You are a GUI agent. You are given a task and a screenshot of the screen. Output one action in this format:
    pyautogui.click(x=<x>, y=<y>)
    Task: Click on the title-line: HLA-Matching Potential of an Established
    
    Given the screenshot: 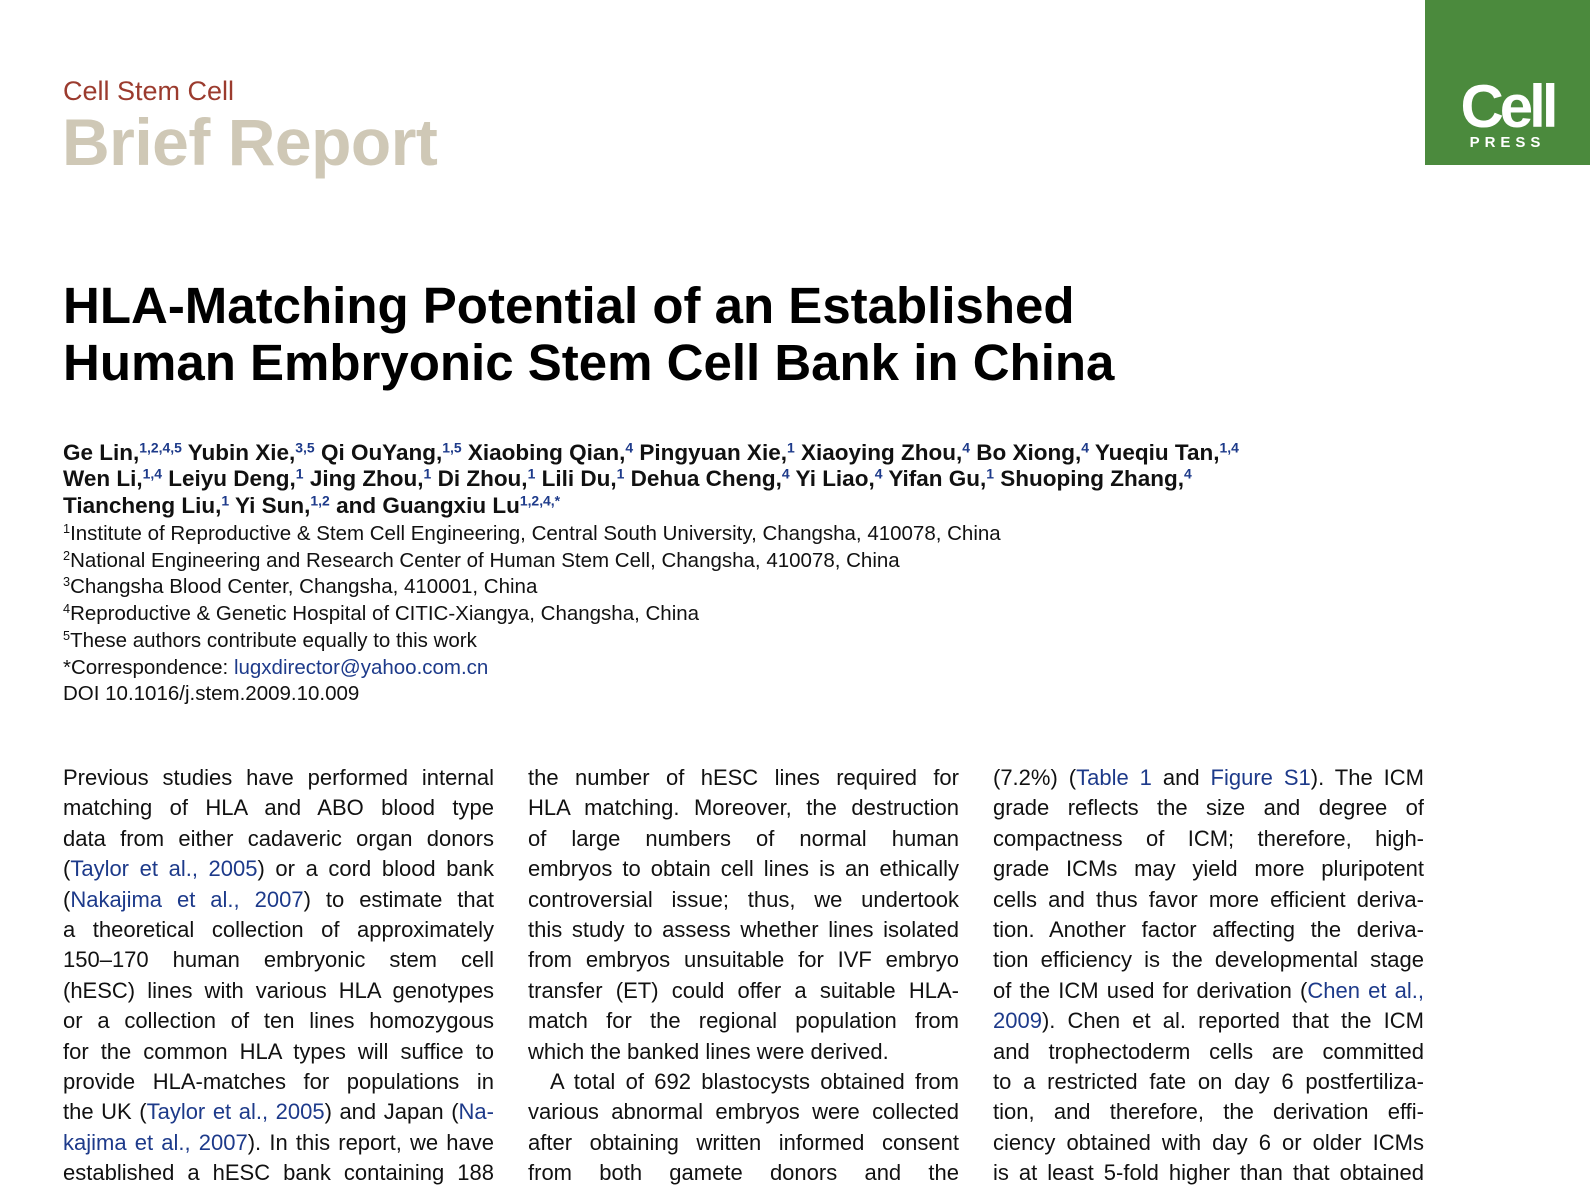 What is the action you would take?
    pyautogui.click(x=569, y=305)
    